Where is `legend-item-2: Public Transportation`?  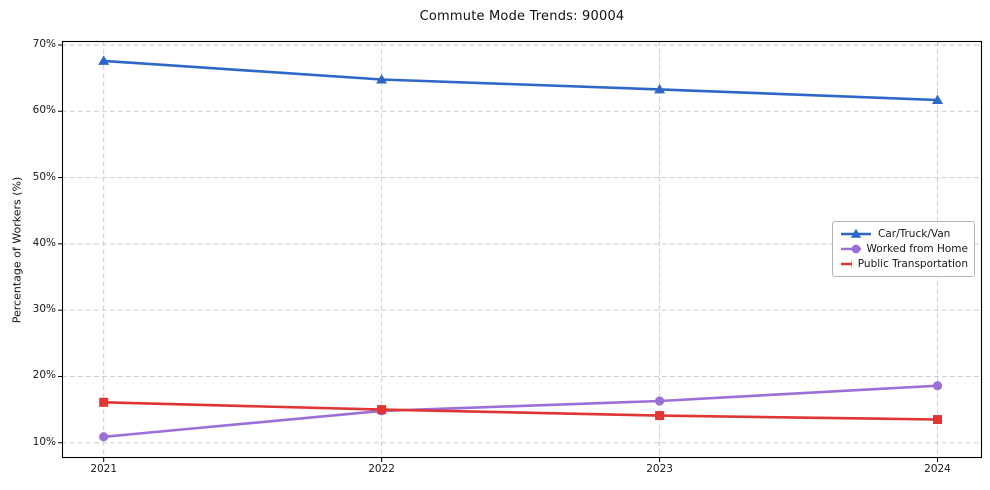 legend-item-2: Public Transportation is located at coordinates (904, 264).